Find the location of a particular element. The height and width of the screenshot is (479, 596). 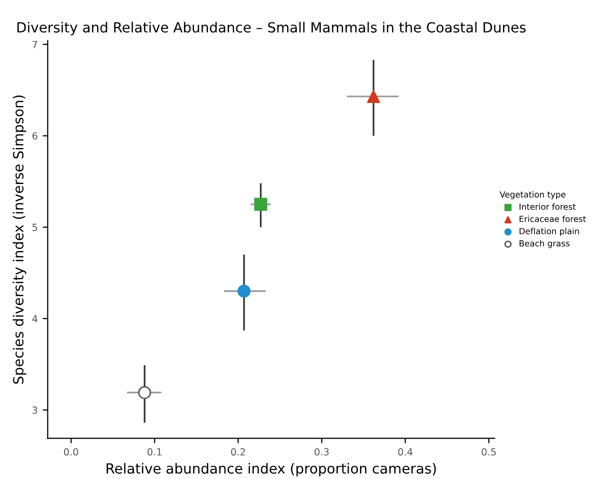

x-tick-label: 0.4 is located at coordinates (405, 452).